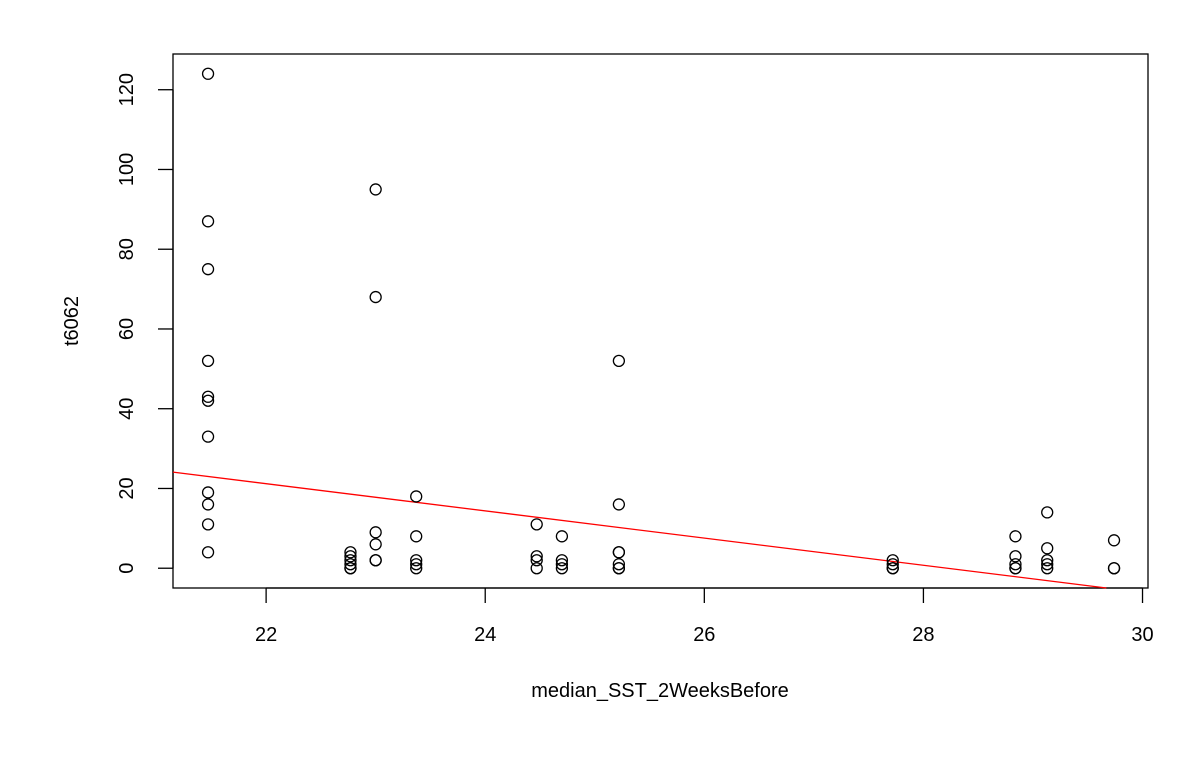  What do you see at coordinates (923, 635) in the screenshot?
I see `x-tick-label: 28` at bounding box center [923, 635].